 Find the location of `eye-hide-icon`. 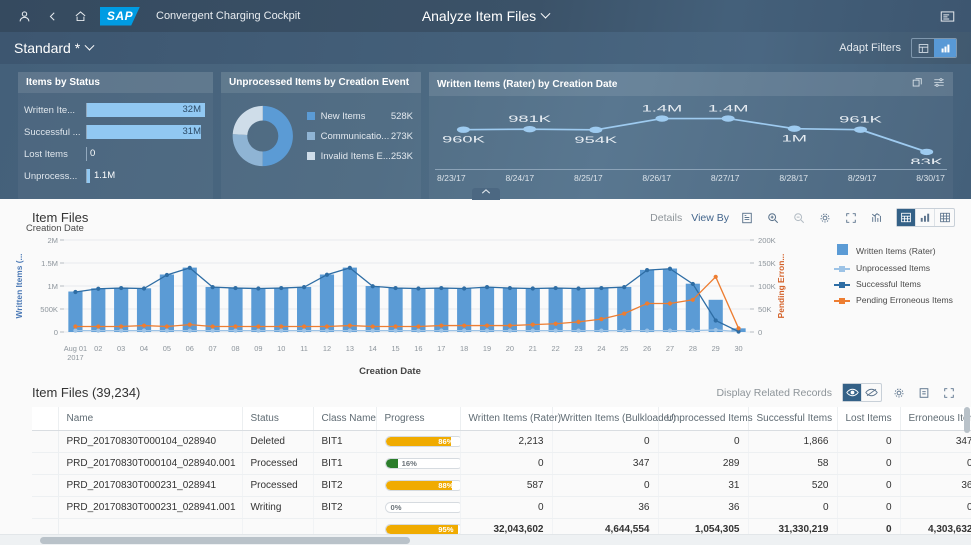

eye-hide-icon is located at coordinates (871, 392).